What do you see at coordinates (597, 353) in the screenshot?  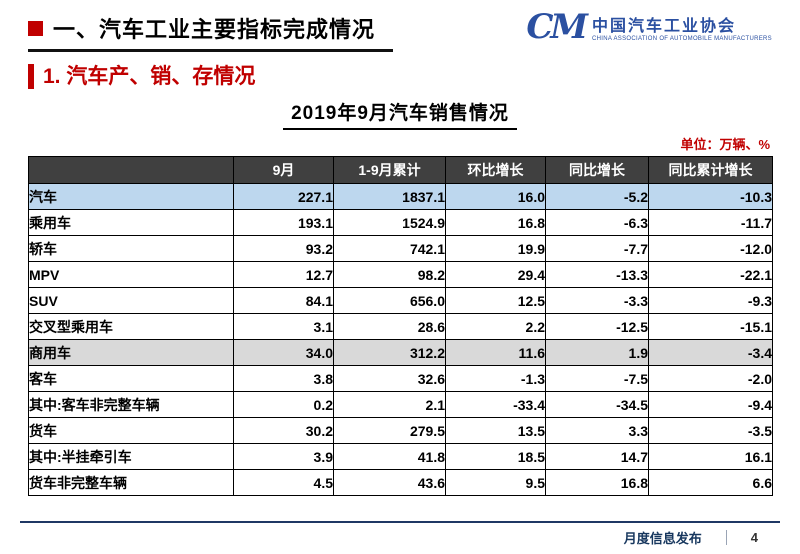 I see `table-cell: 1.9` at bounding box center [597, 353].